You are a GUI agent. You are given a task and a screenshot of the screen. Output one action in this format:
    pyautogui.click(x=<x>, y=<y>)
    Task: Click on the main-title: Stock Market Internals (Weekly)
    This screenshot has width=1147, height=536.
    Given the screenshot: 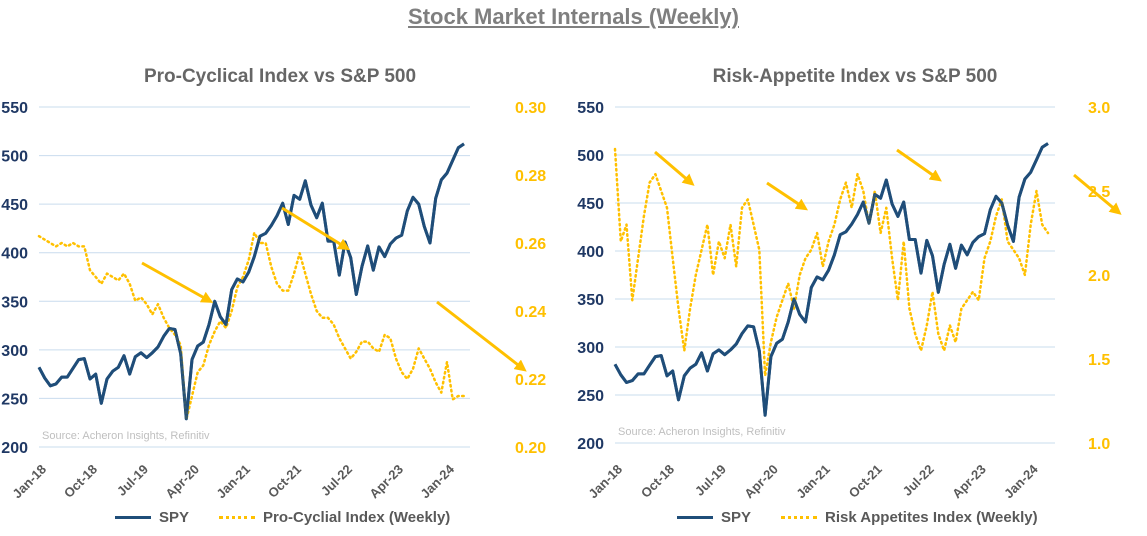 What is the action you would take?
    pyautogui.click(x=573, y=17)
    